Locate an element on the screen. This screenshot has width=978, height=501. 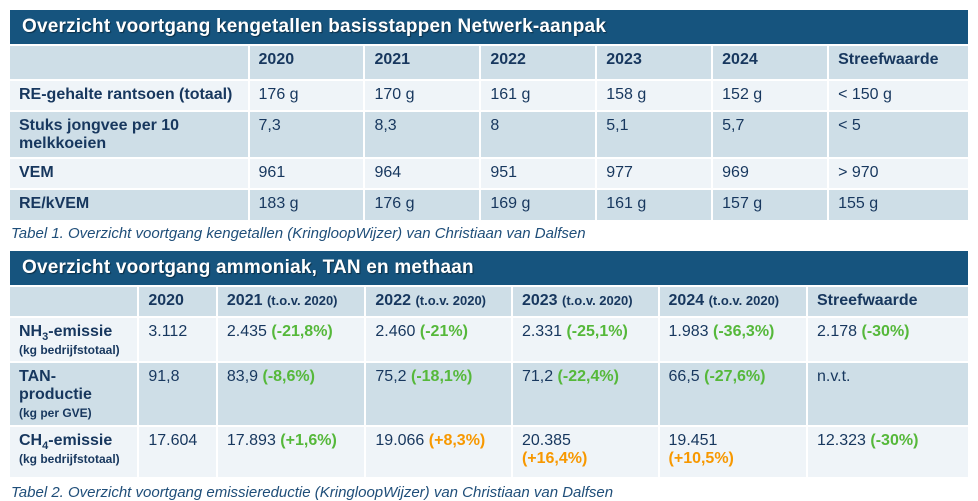
data-cell: 158 g is located at coordinates (654, 95).